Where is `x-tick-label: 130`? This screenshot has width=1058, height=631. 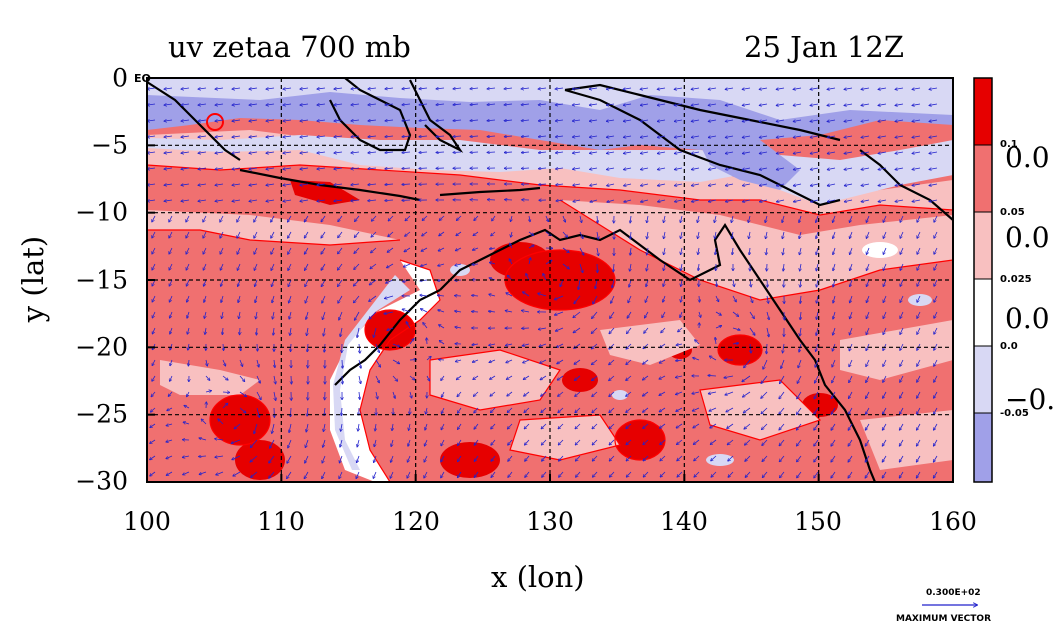 x-tick-label: 130 is located at coordinates (550, 521).